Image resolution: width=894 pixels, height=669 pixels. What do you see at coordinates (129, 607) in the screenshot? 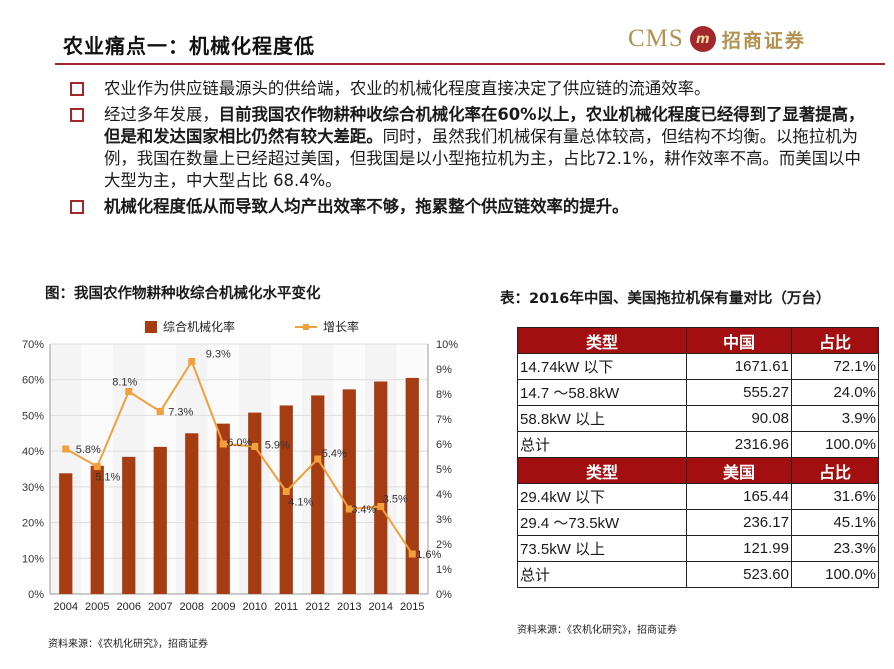
I see `x-tick-label: 2006` at bounding box center [129, 607].